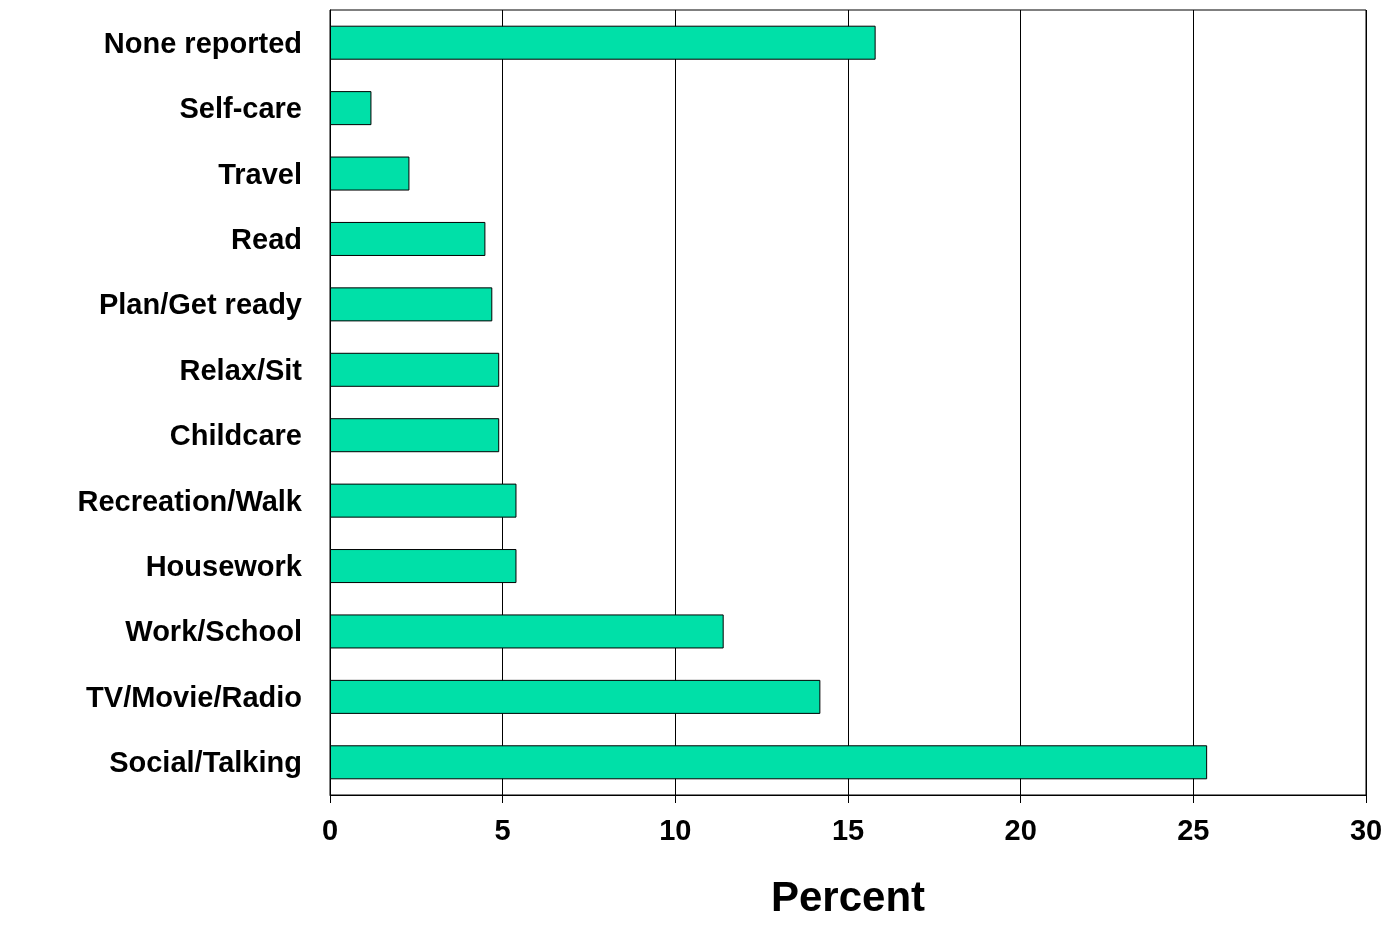 The height and width of the screenshot is (927, 1391). I want to click on y-tick-label: Childcare, so click(235, 435).